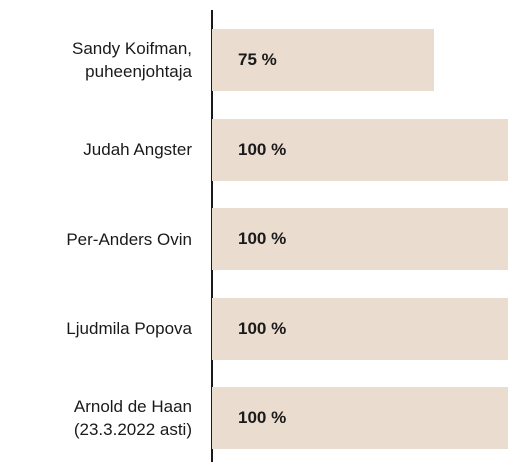  What do you see at coordinates (257, 59) in the screenshot?
I see `value-label: 75 %` at bounding box center [257, 59].